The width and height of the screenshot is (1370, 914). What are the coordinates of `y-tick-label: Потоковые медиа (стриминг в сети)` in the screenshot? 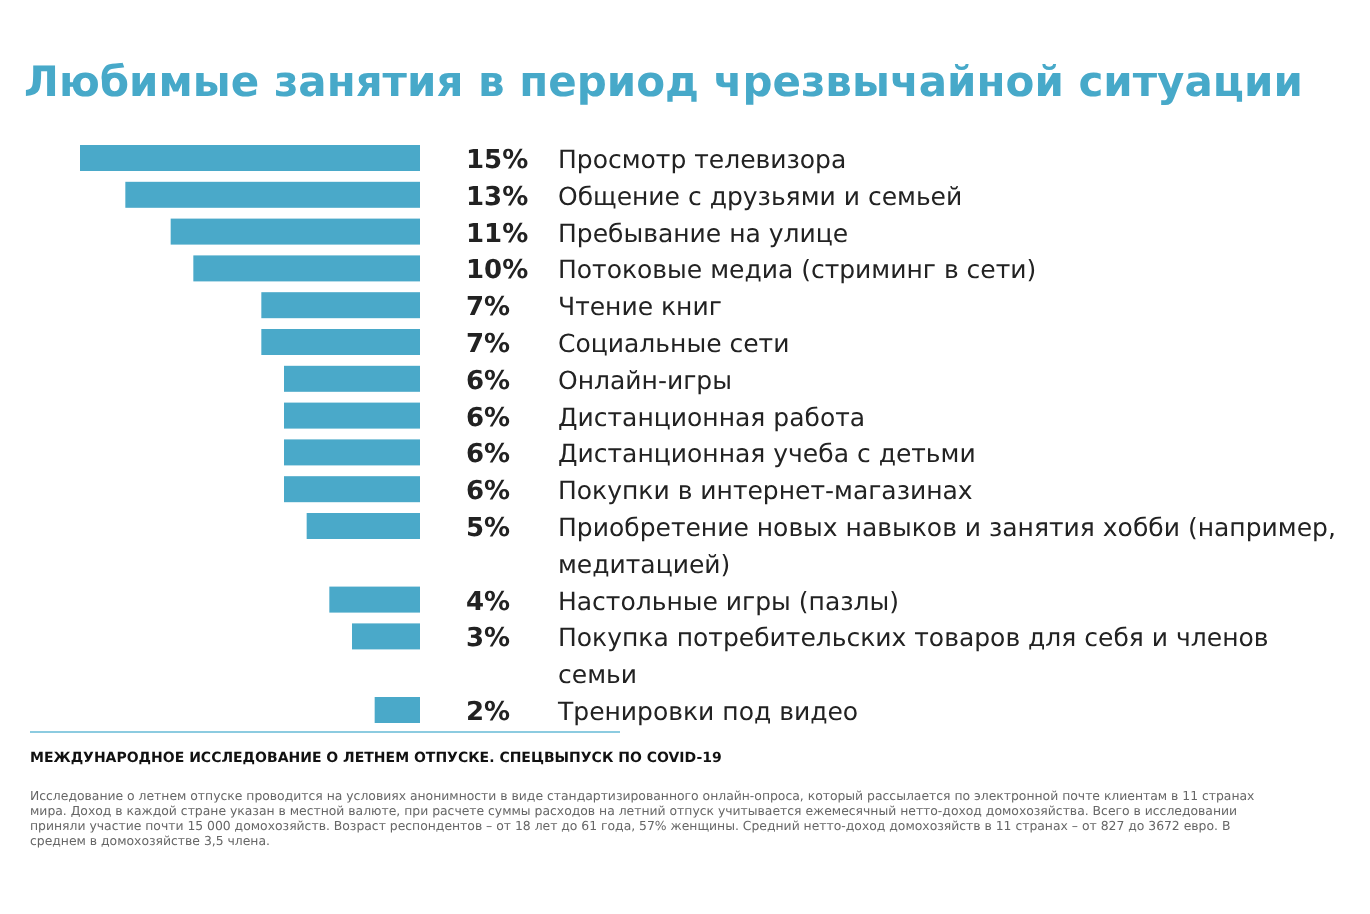 It's located at (797, 269).